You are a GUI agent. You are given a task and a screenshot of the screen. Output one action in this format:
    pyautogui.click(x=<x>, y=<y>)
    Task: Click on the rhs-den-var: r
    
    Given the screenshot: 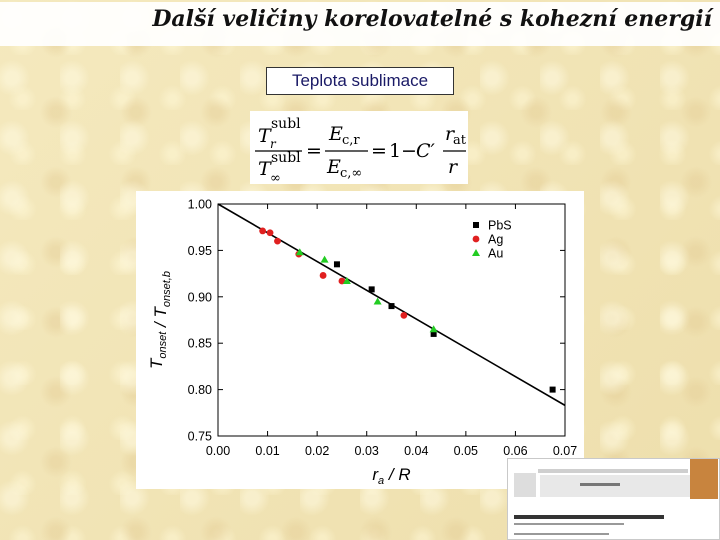 What is the action you would take?
    pyautogui.click(x=453, y=167)
    